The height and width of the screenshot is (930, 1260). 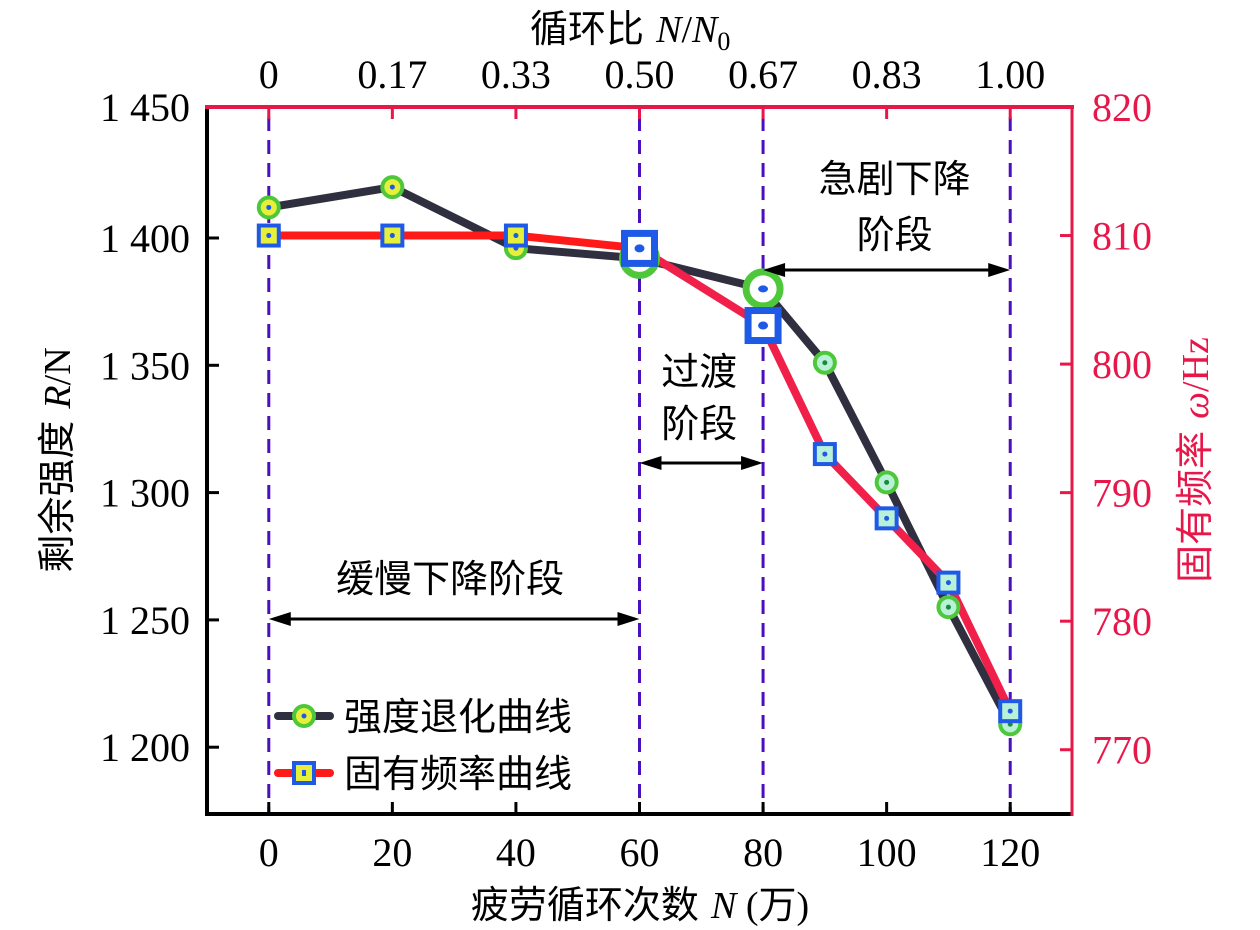 What do you see at coordinates (392, 852) in the screenshot?
I see `x-tick-label: 20` at bounding box center [392, 852].